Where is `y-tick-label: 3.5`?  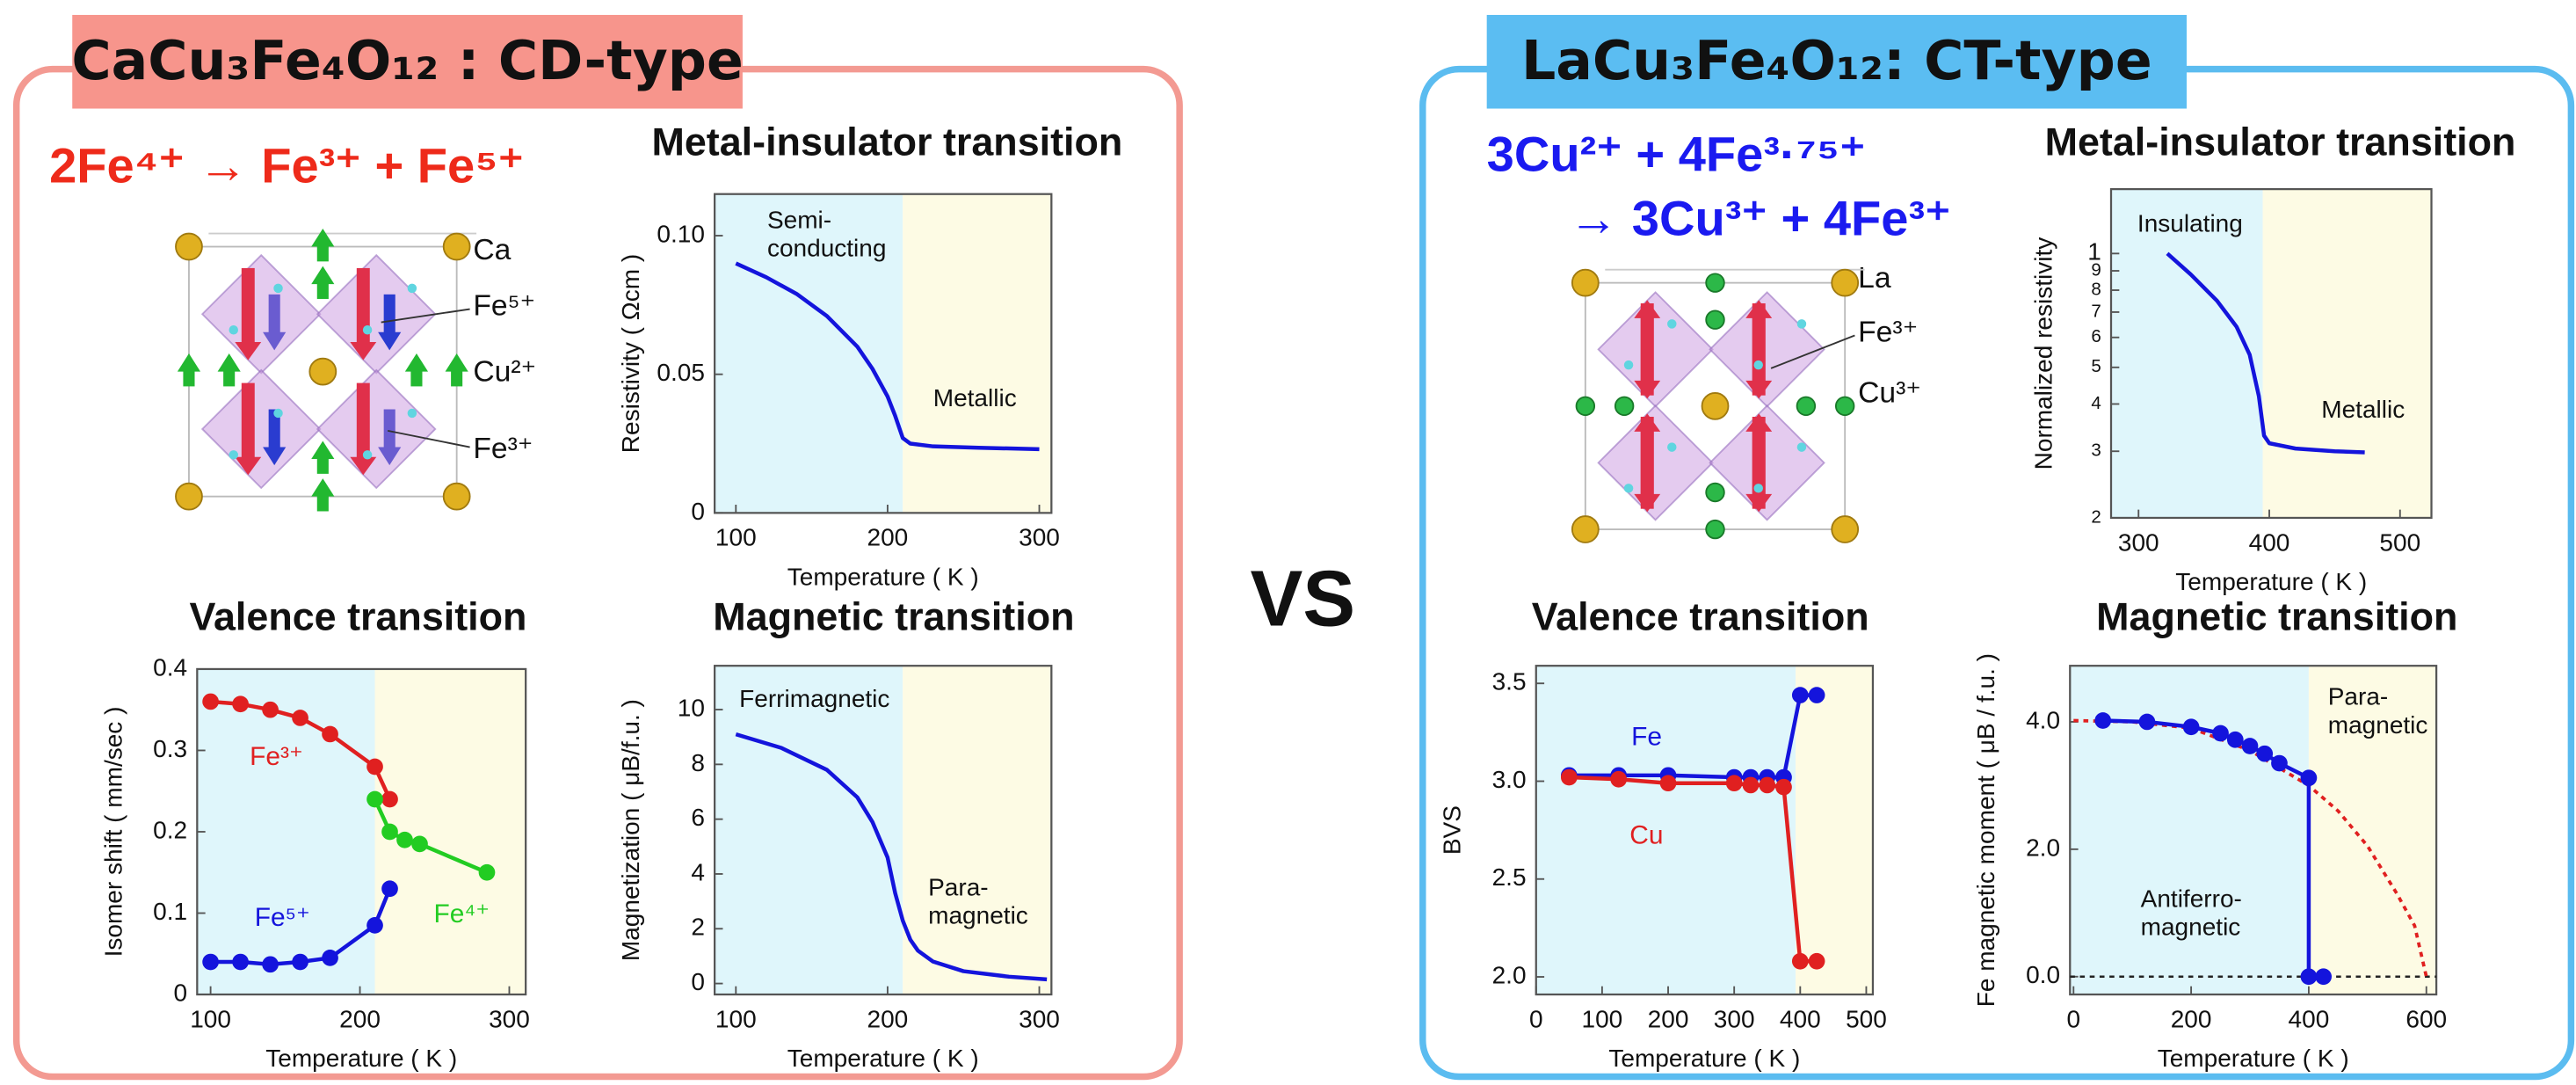
y-tick-label: 3.5 is located at coordinates (1509, 681).